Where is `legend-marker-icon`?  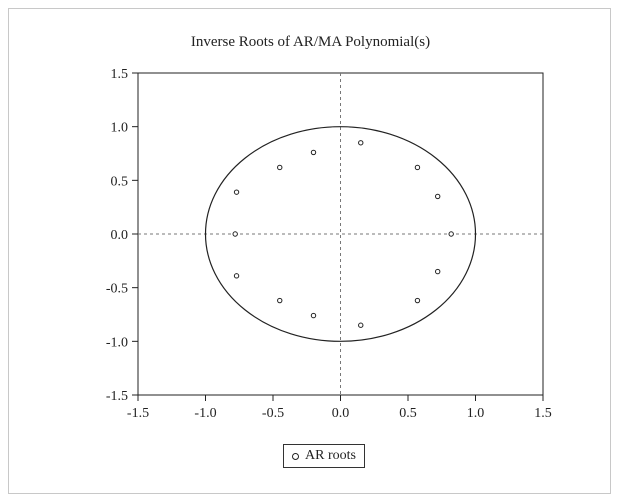 legend-marker-icon is located at coordinates (295, 456).